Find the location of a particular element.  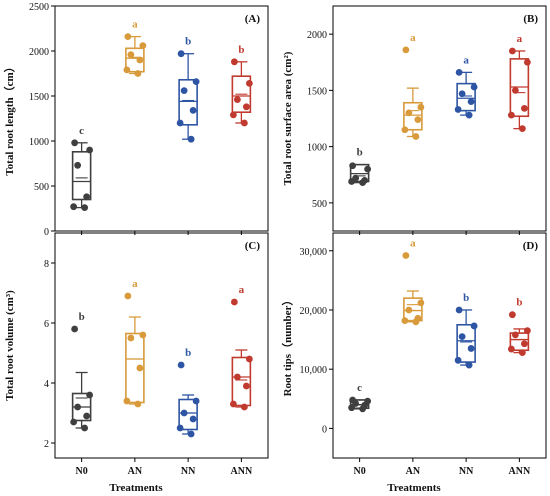

y-tick-label: 2500 is located at coordinates (39, 7).